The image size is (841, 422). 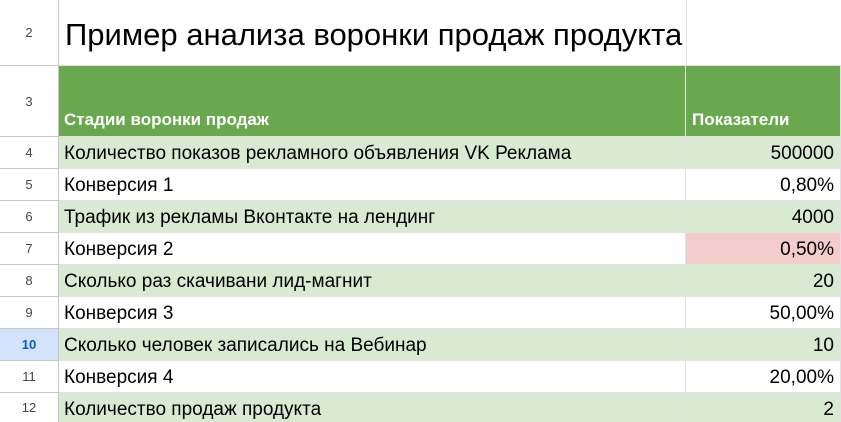 I want to click on stage-cell: Конверсия 3, so click(x=372, y=313).